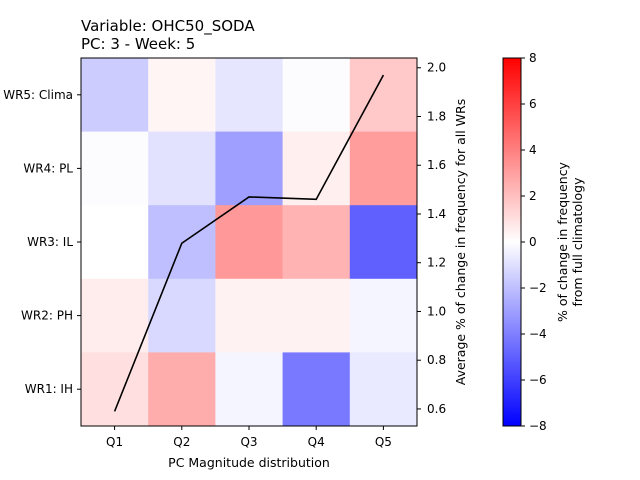  I want to click on colorbar-tick-label: −6, so click(538, 380).